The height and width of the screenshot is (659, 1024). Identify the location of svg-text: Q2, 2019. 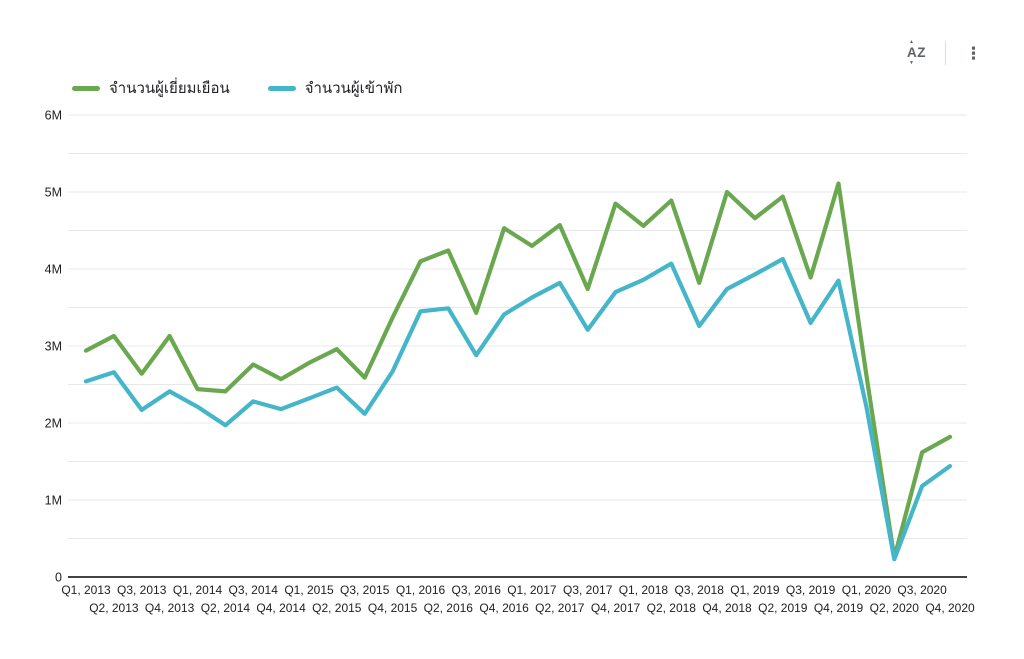
(783, 608).